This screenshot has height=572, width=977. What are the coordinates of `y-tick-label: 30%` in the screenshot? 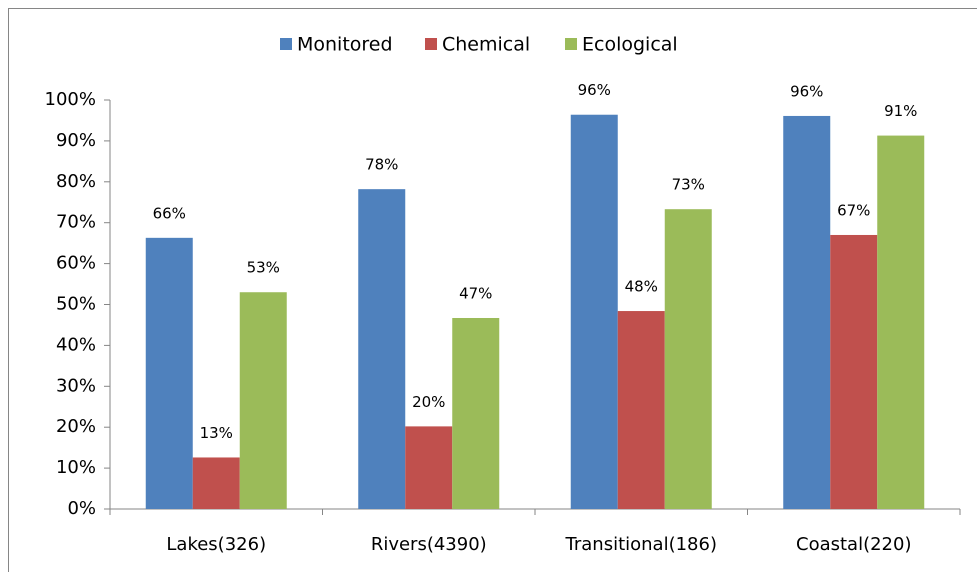 It's located at (76, 385).